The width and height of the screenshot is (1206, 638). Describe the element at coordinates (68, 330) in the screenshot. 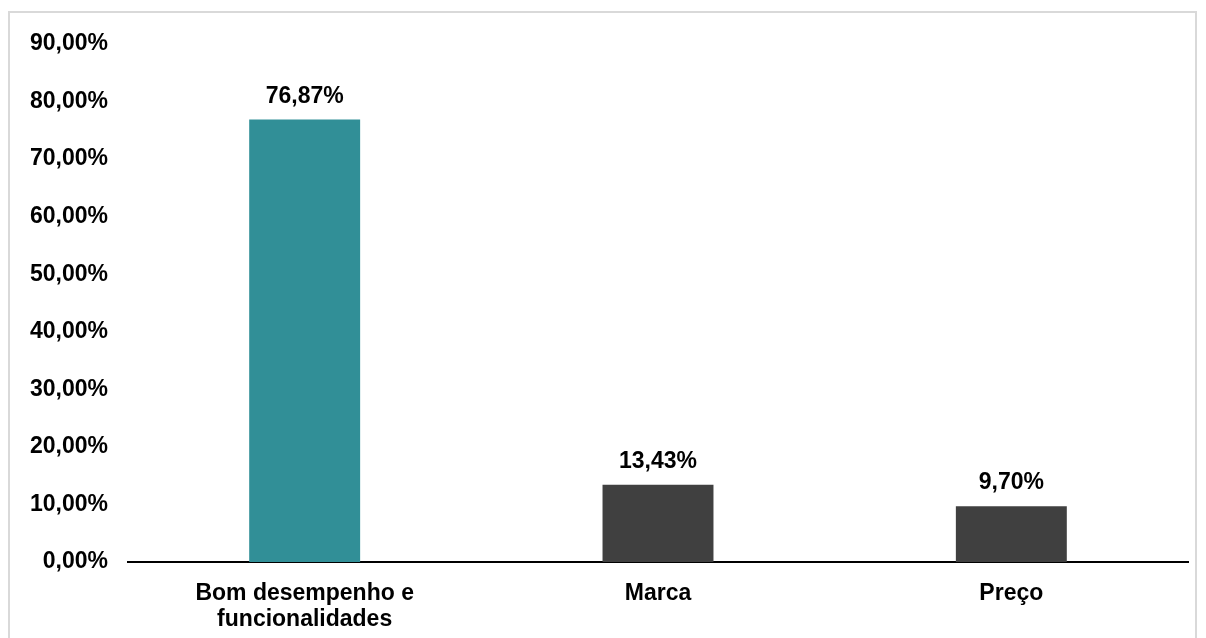

I see `y-tick-label: 40,00%` at that location.